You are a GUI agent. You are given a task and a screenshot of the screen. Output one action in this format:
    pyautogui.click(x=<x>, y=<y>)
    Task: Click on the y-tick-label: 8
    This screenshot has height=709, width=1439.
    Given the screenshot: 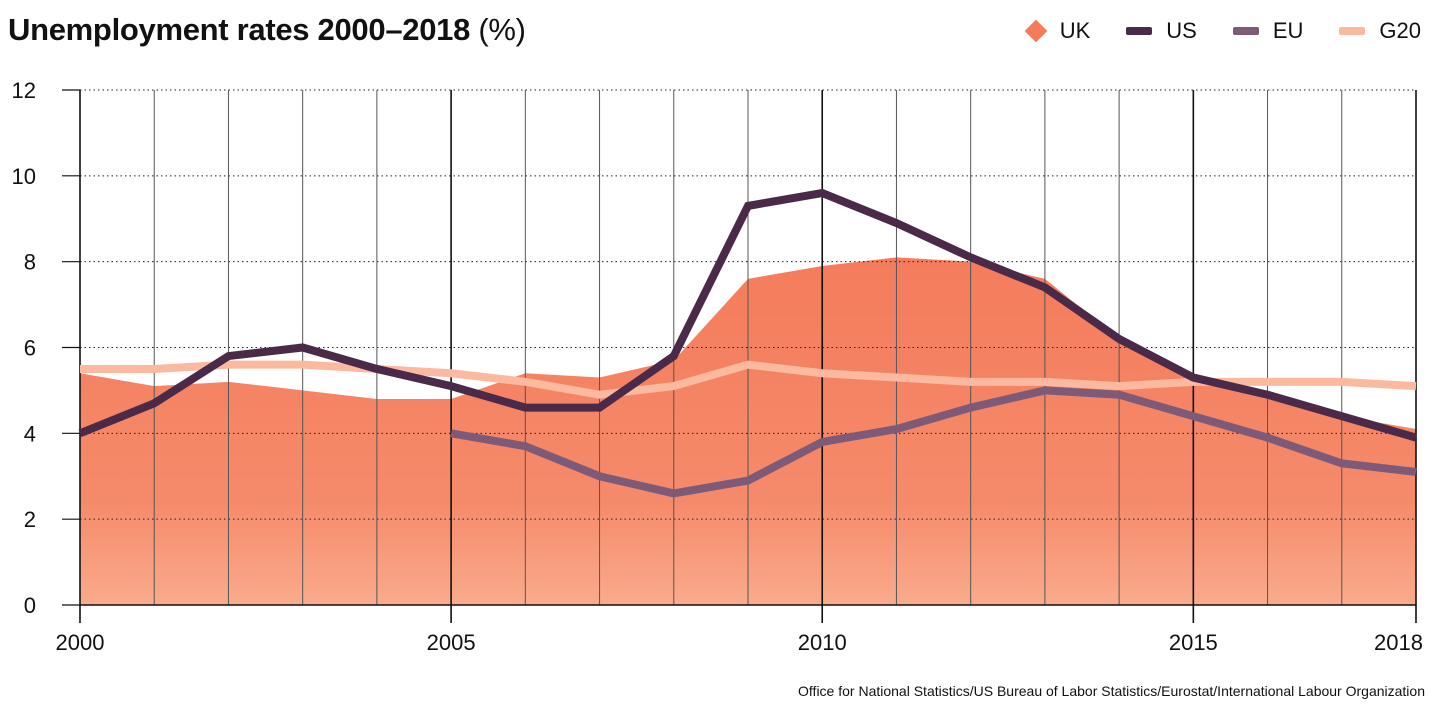 What is the action you would take?
    pyautogui.click(x=30, y=262)
    